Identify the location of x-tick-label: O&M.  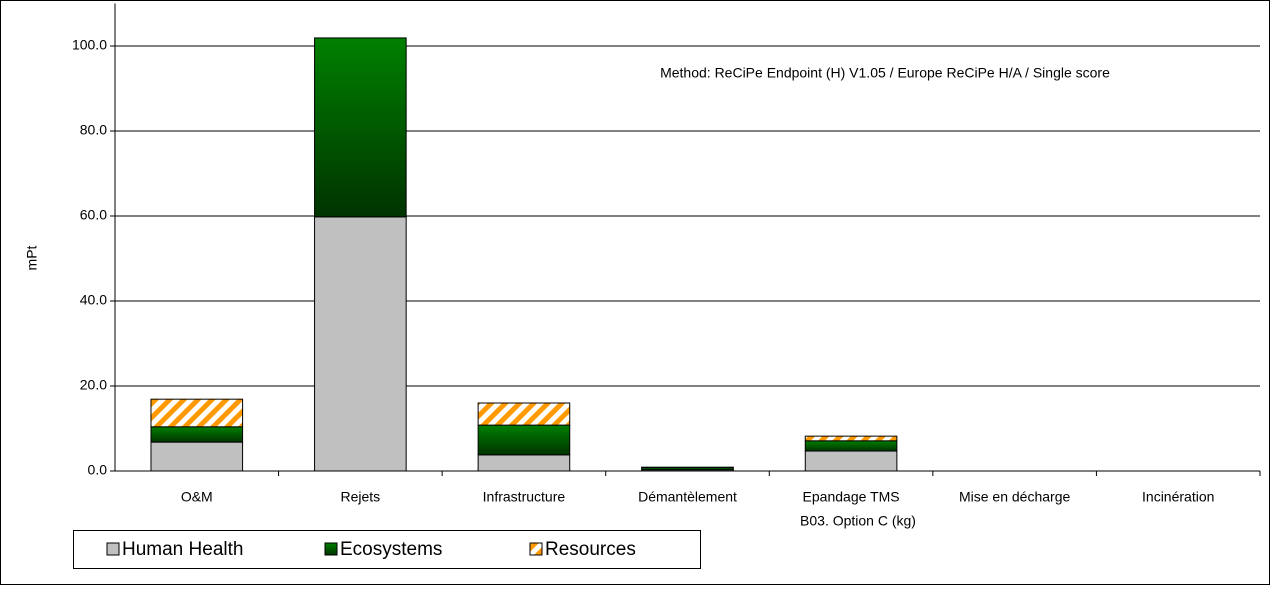
(197, 497).